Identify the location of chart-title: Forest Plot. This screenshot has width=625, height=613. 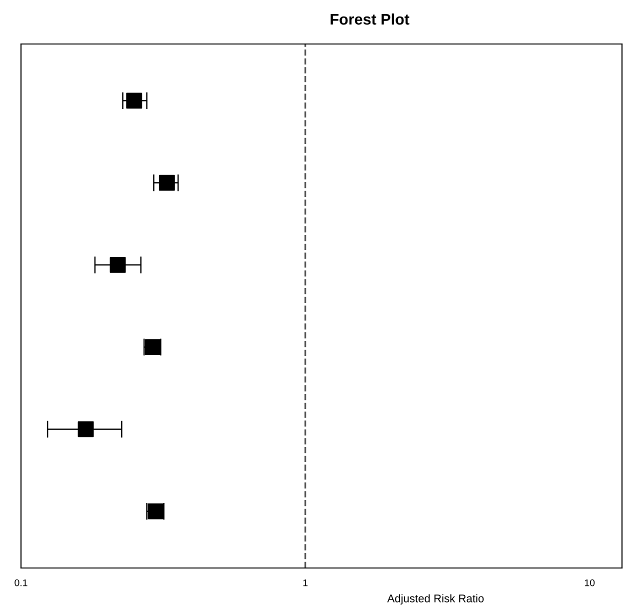
(370, 19).